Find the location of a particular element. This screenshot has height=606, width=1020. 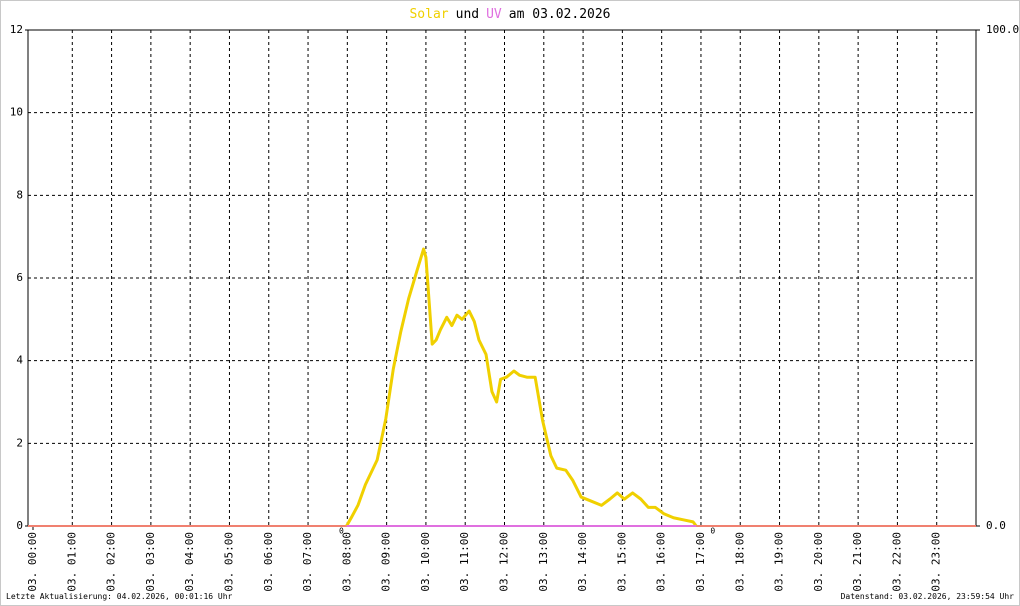

x-tick-label: 03. 00:00 is located at coordinates (32, 562).